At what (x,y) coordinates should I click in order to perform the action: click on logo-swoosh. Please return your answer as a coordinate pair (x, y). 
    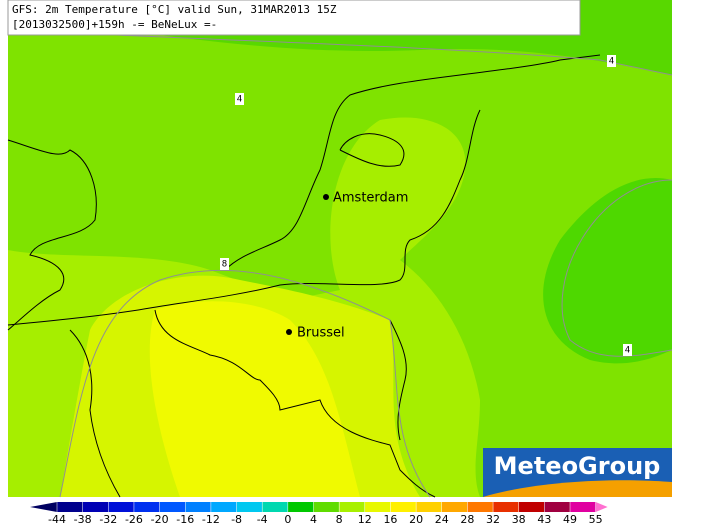
    Looking at the image, I should click on (577, 488).